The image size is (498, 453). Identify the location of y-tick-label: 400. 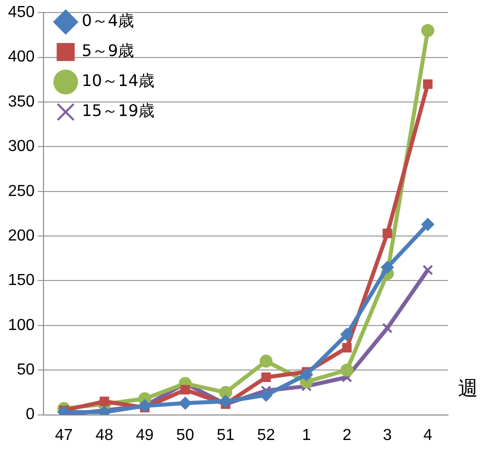
(21, 57).